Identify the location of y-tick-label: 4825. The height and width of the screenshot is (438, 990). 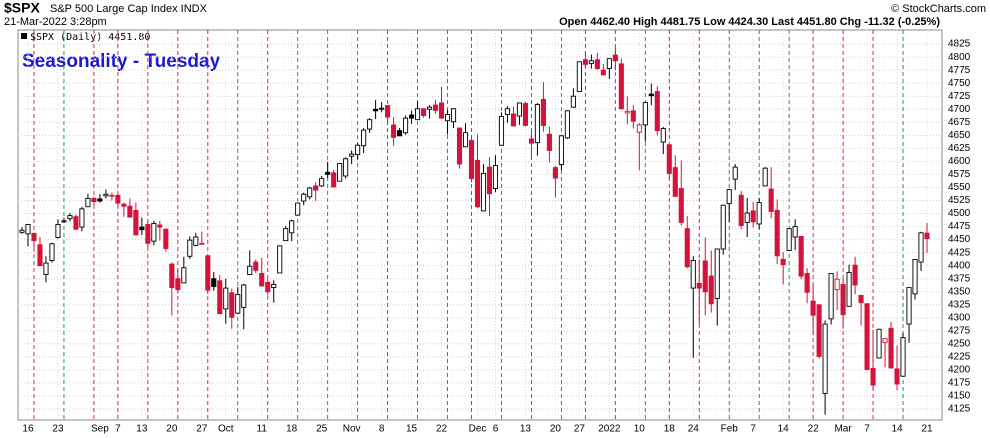
(959, 44).